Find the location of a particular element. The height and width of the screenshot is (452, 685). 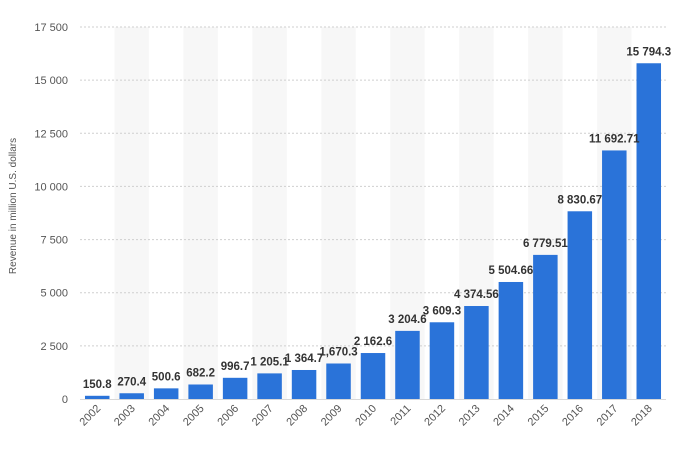

data-label-2011: 3 204.6 is located at coordinates (407, 320).